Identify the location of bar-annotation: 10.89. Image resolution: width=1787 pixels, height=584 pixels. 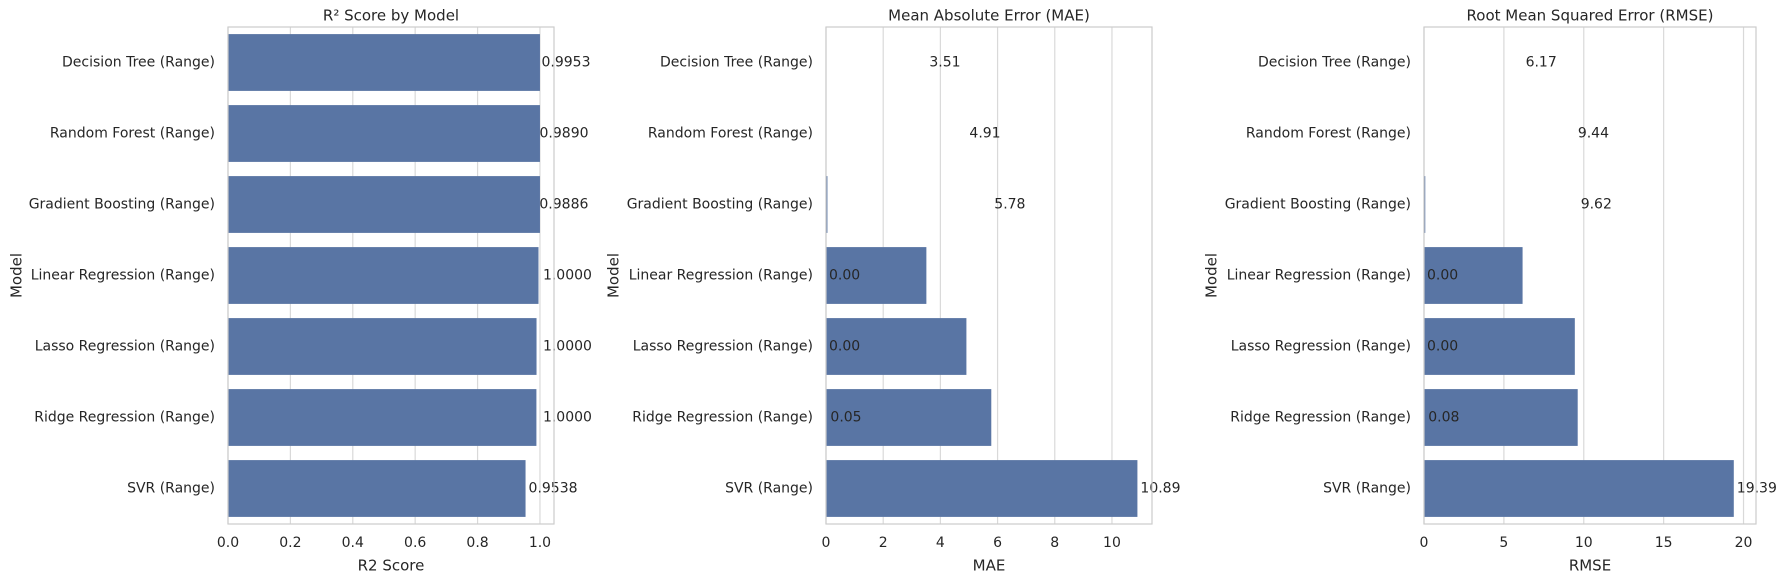
(1160, 489).